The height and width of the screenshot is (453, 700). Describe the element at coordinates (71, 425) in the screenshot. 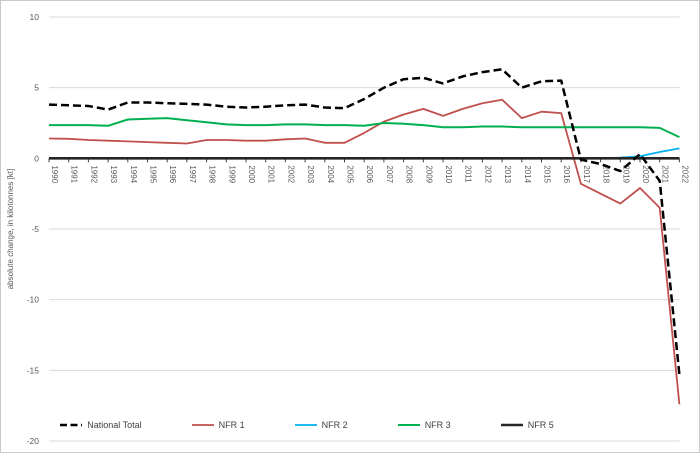

I see `legend-swatch-national-total` at that location.